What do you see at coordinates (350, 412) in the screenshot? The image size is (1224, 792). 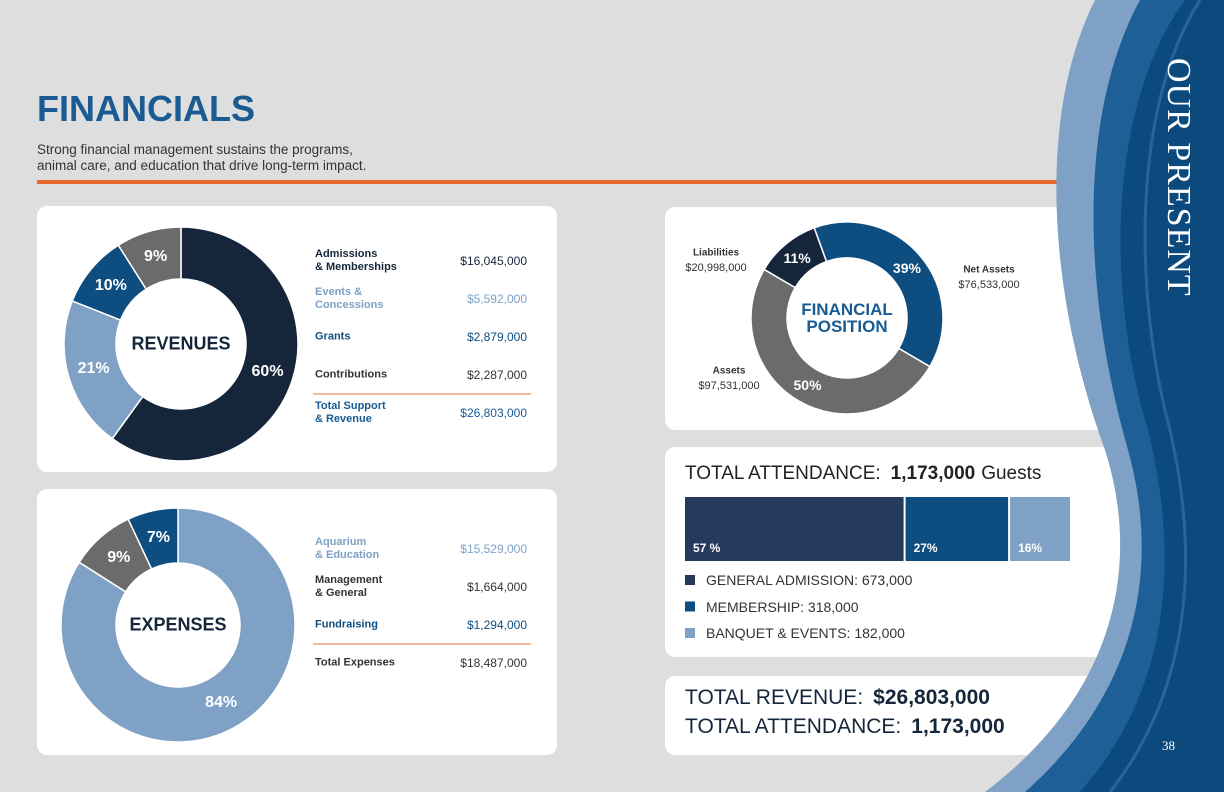 I see `total-label: Total Support & Revenue` at bounding box center [350, 412].